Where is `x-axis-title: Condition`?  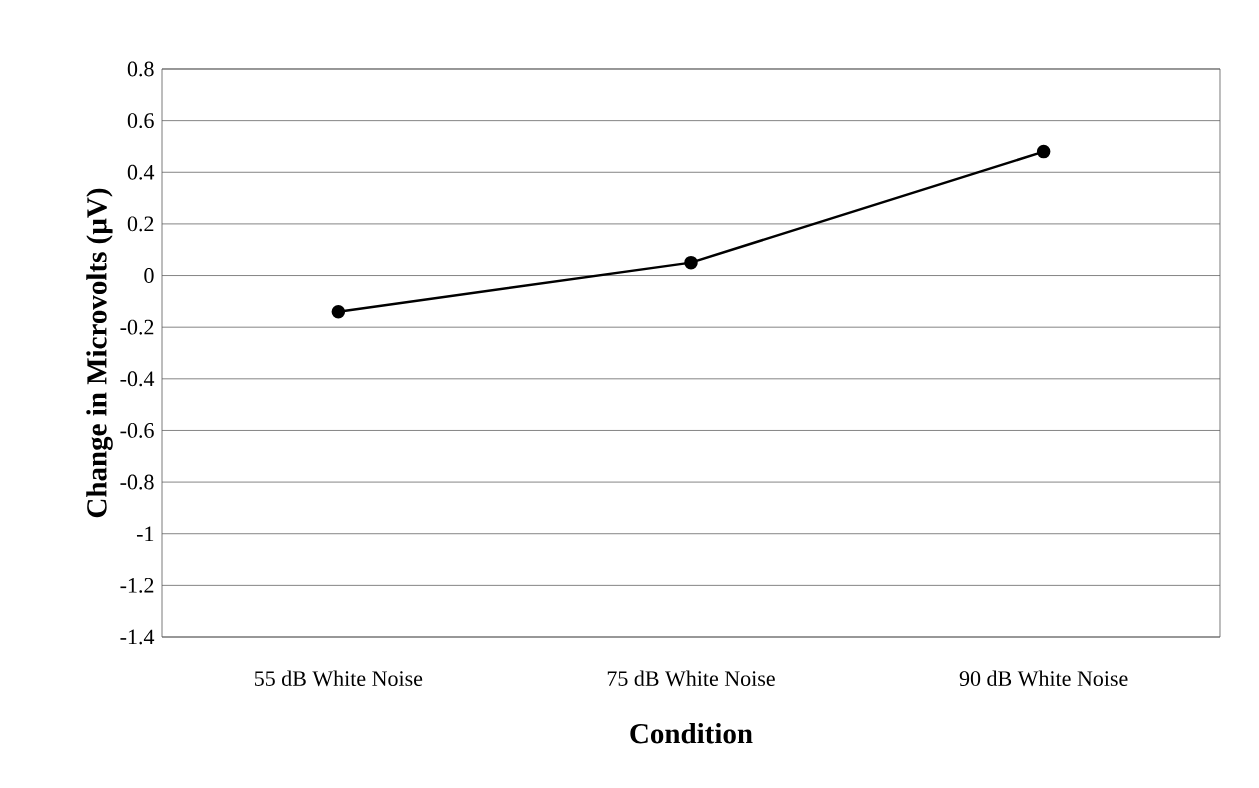
x-axis-title: Condition is located at coordinates (691, 733).